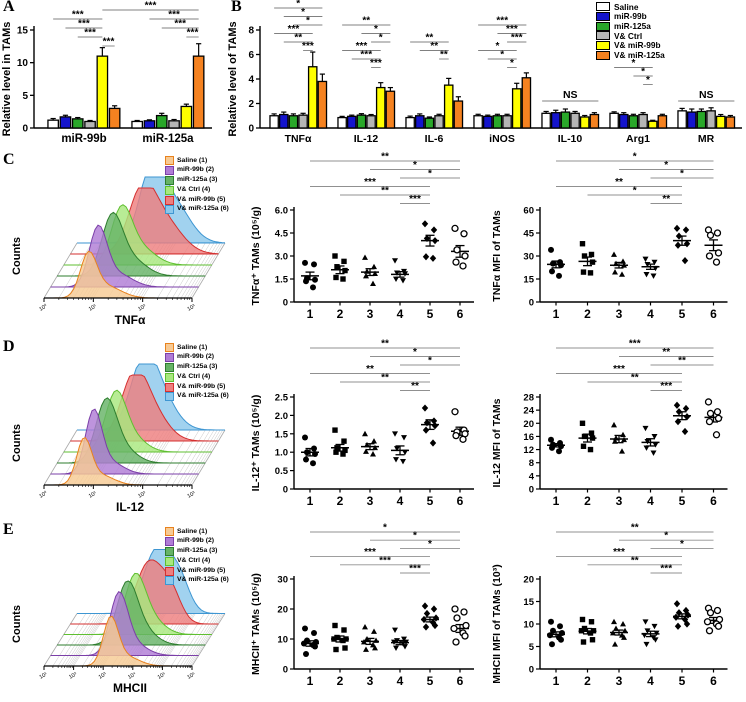 The width and height of the screenshot is (746, 702). What do you see at coordinates (73, 675) in the screenshot?
I see `x-tick-label: 10²` at bounding box center [73, 675].